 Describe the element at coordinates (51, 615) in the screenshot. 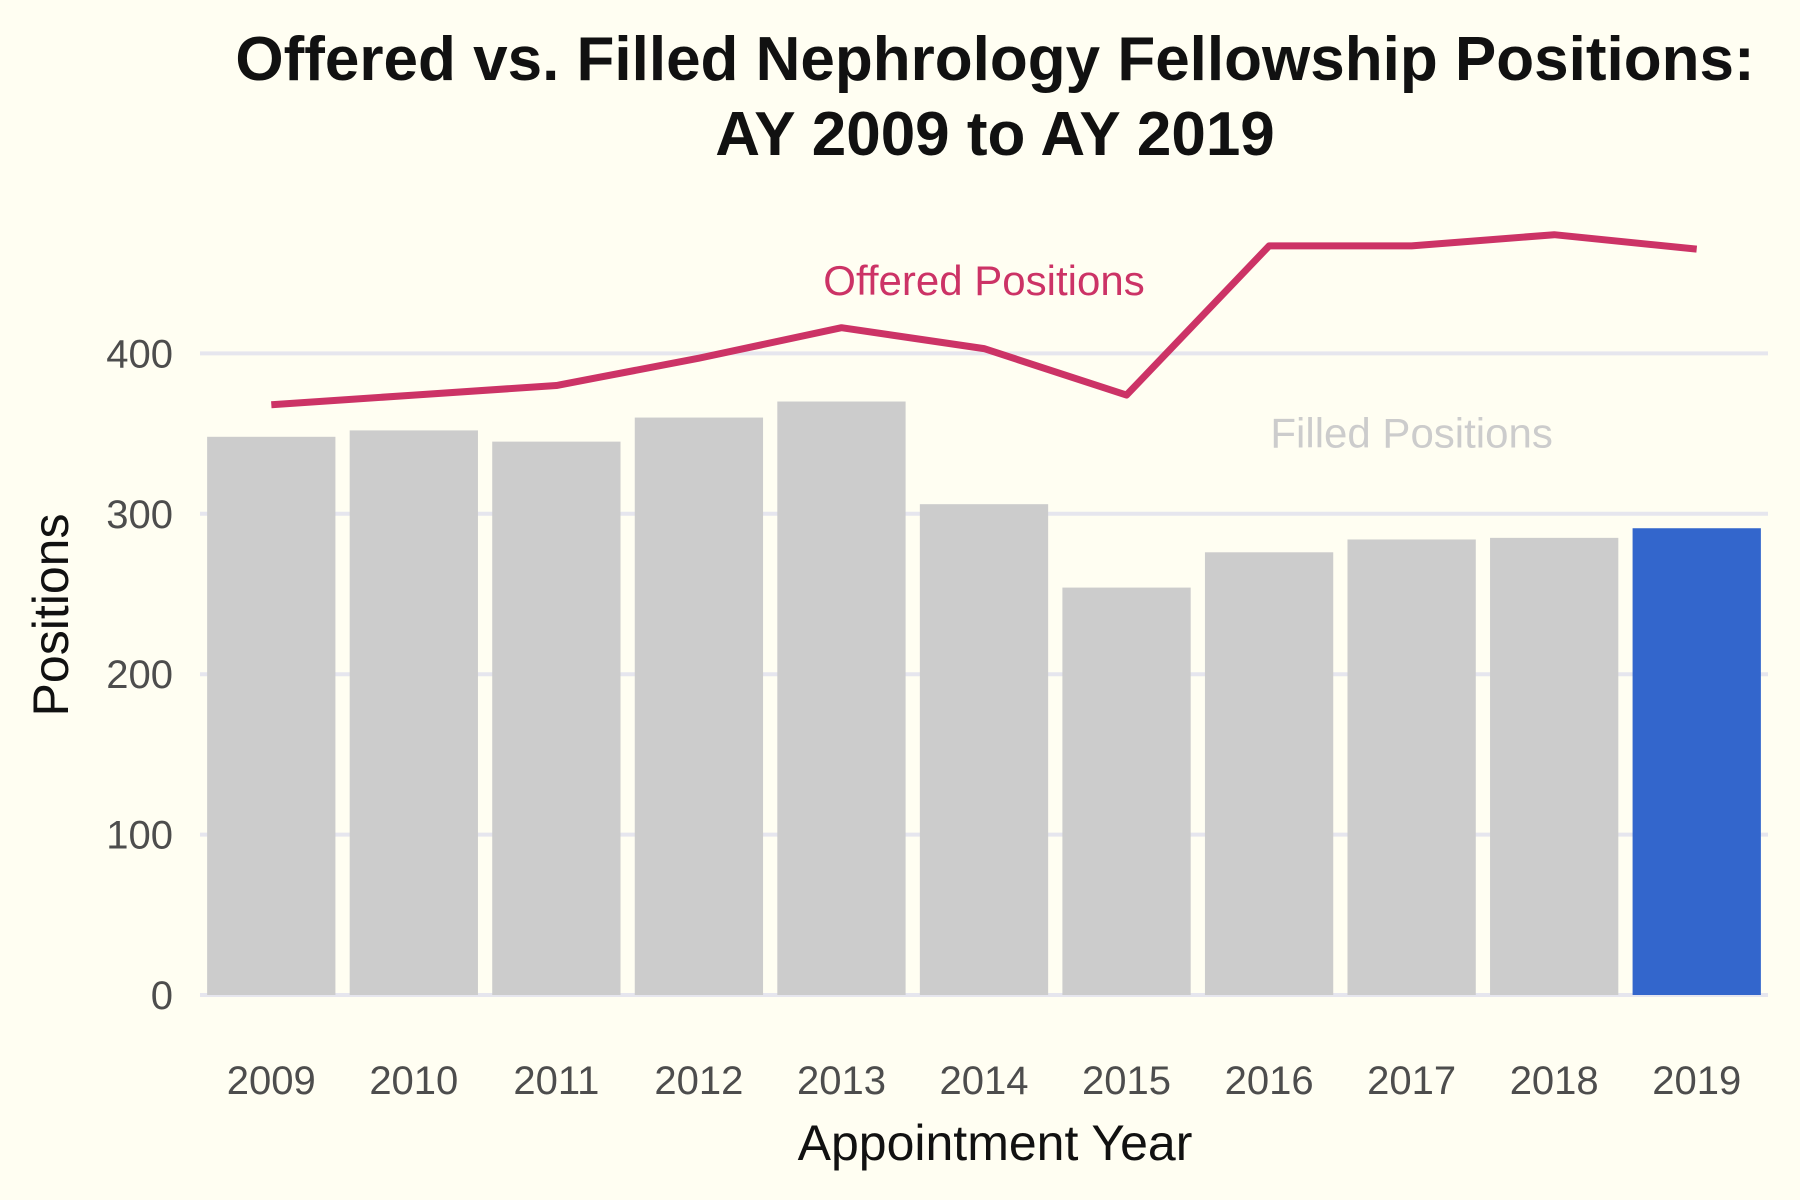

I see `y-axis-title: Positions` at that location.